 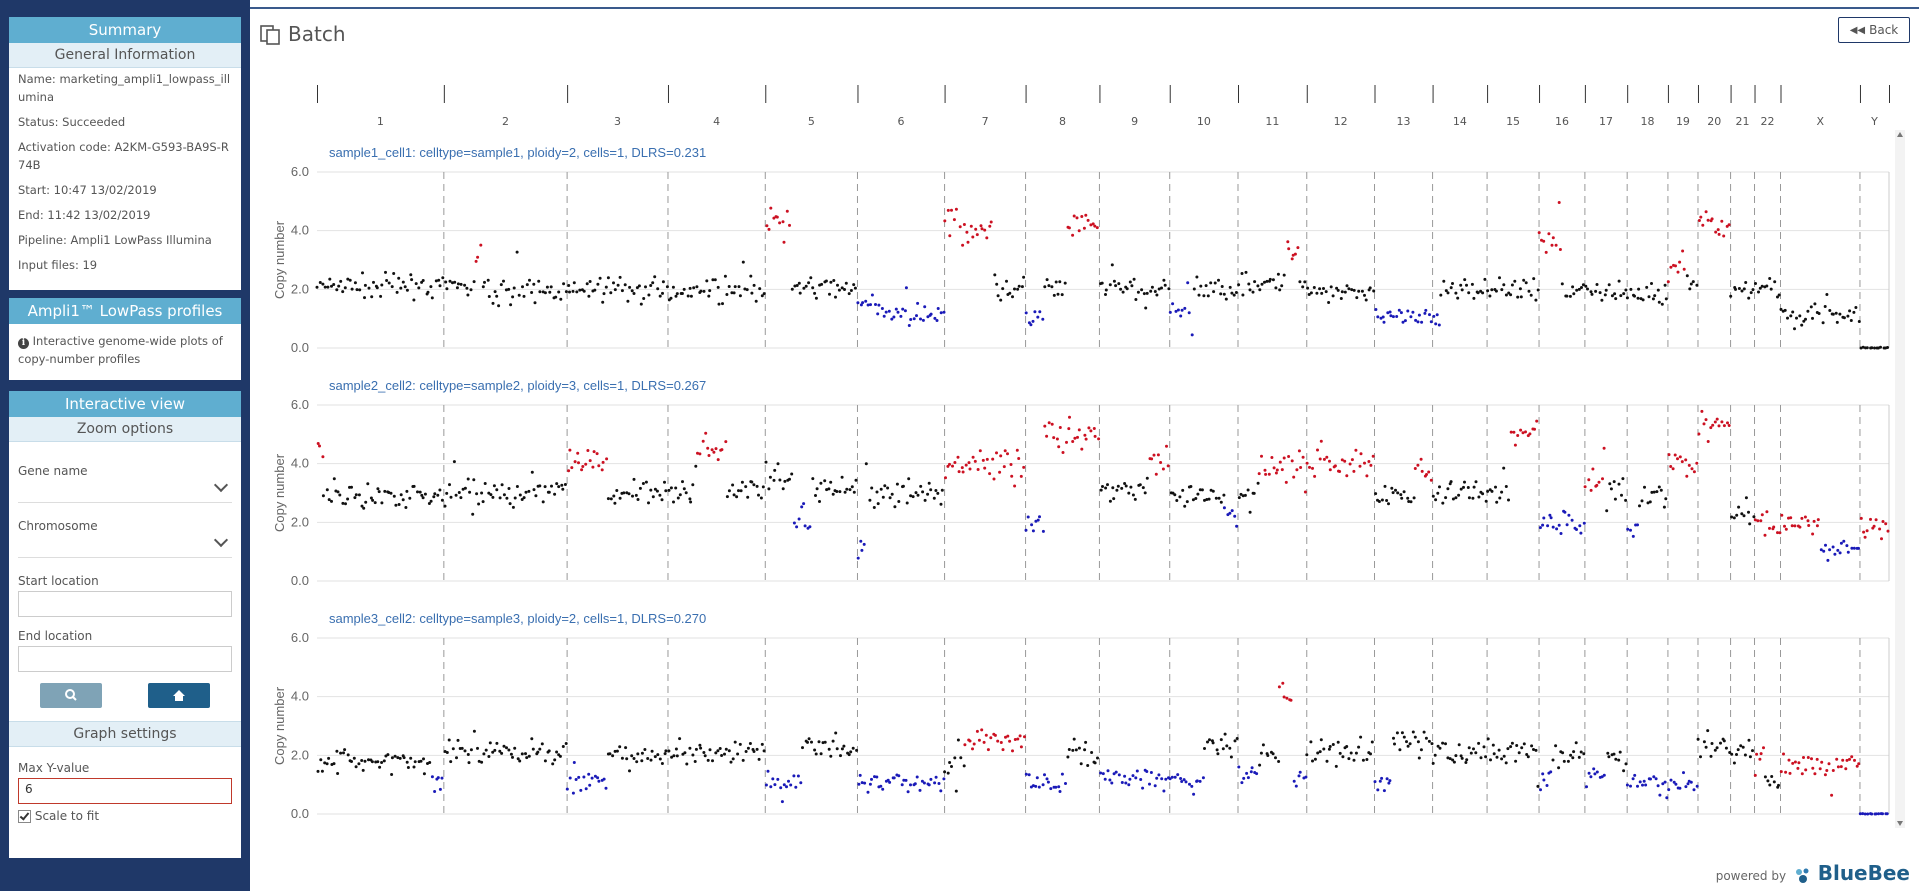 What do you see at coordinates (125, 545) in the screenshot?
I see `chromosome-select` at bounding box center [125, 545].